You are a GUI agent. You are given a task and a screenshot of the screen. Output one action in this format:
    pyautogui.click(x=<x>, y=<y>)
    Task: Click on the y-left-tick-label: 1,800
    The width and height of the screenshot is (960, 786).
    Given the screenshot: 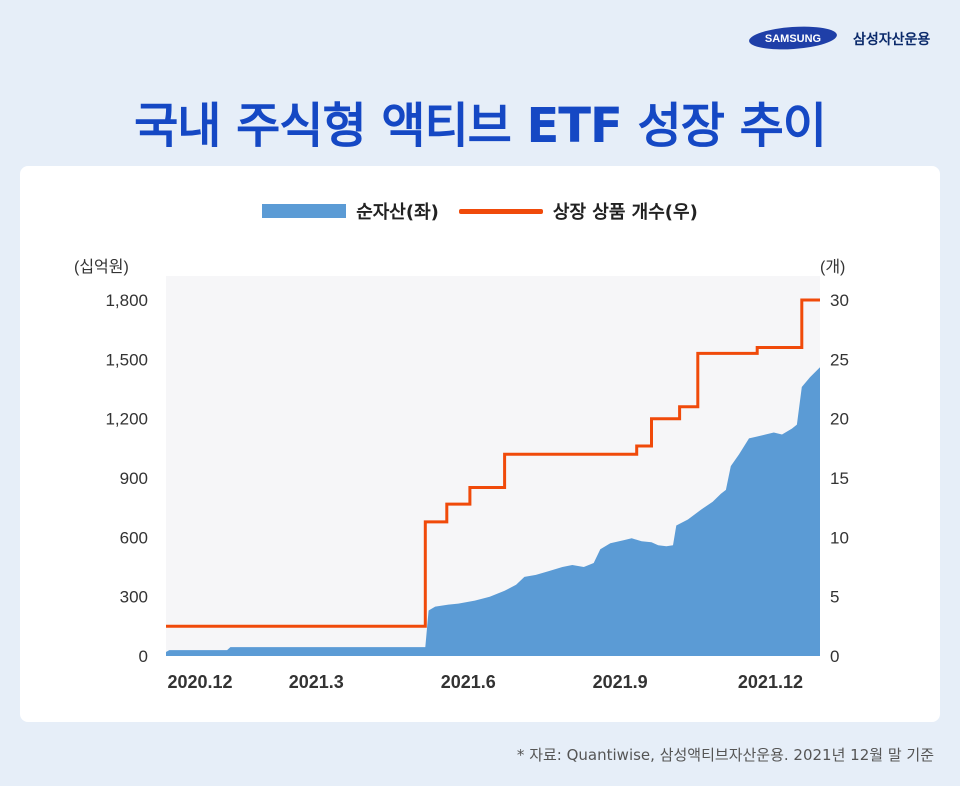 What is the action you would take?
    pyautogui.click(x=126, y=300)
    